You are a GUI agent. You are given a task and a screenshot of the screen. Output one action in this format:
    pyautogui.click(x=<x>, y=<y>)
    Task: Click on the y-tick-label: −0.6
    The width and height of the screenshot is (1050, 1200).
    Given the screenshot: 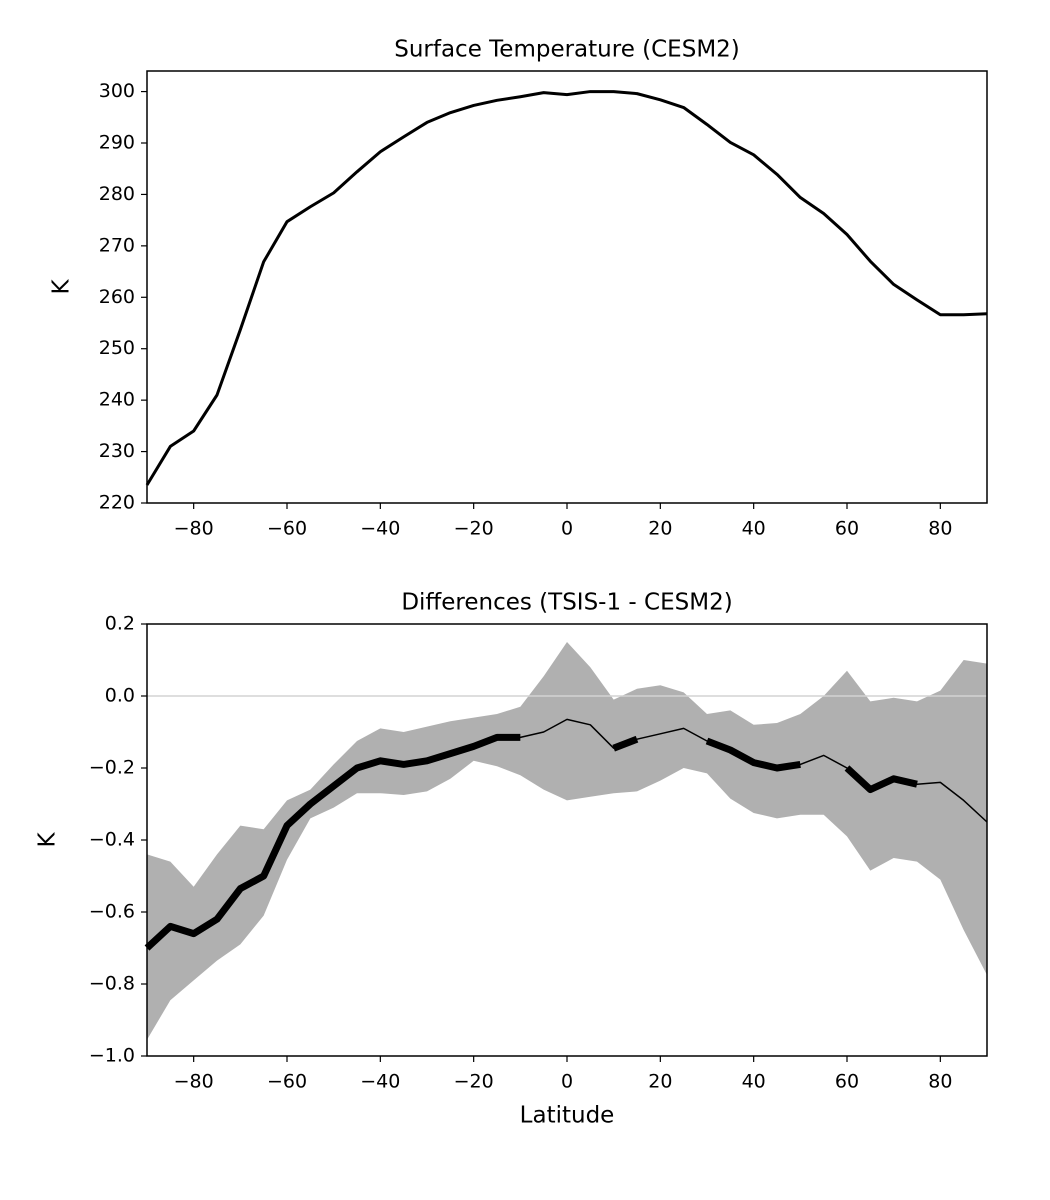 What is the action you would take?
    pyautogui.click(x=112, y=912)
    